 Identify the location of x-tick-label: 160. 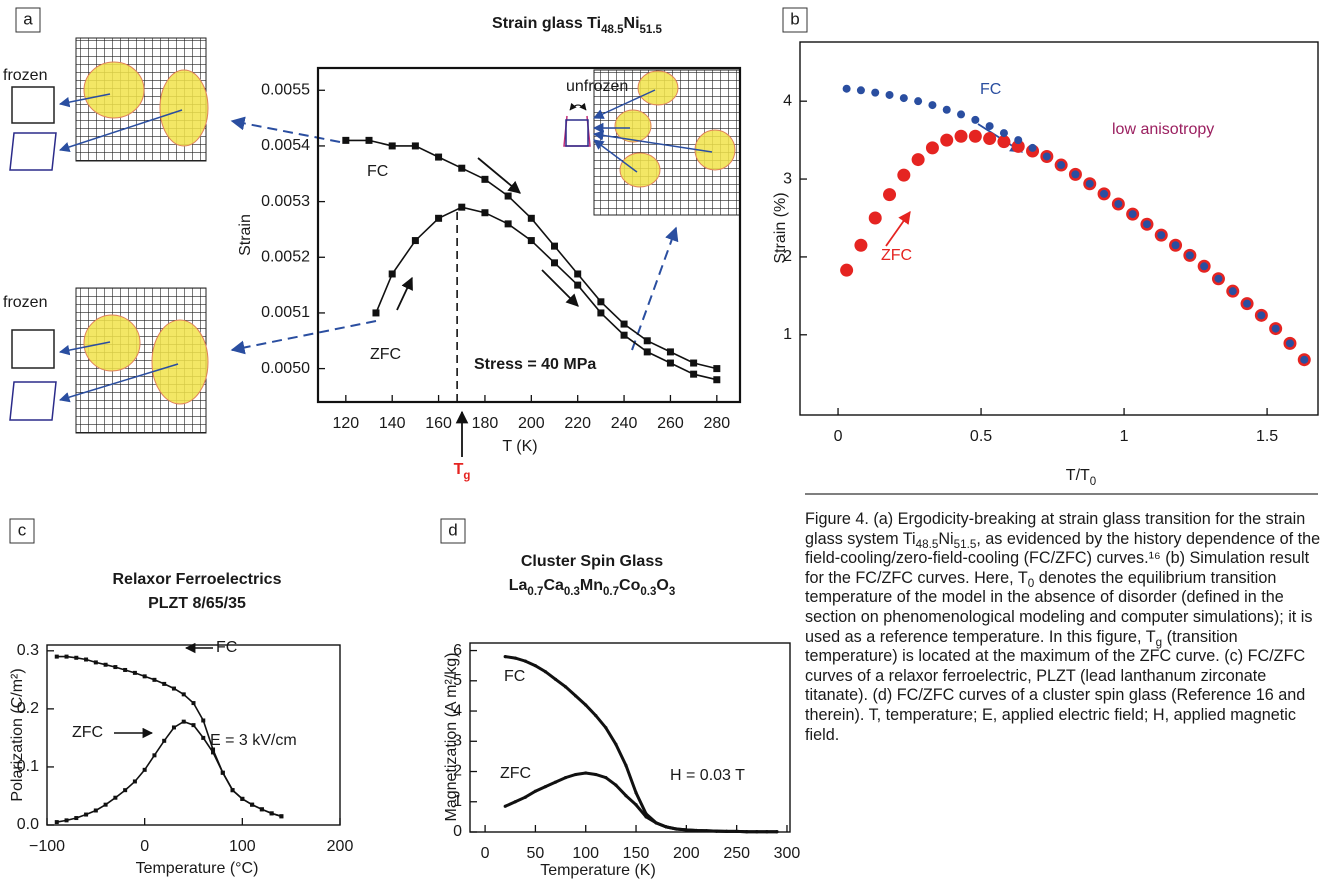
(438, 423).